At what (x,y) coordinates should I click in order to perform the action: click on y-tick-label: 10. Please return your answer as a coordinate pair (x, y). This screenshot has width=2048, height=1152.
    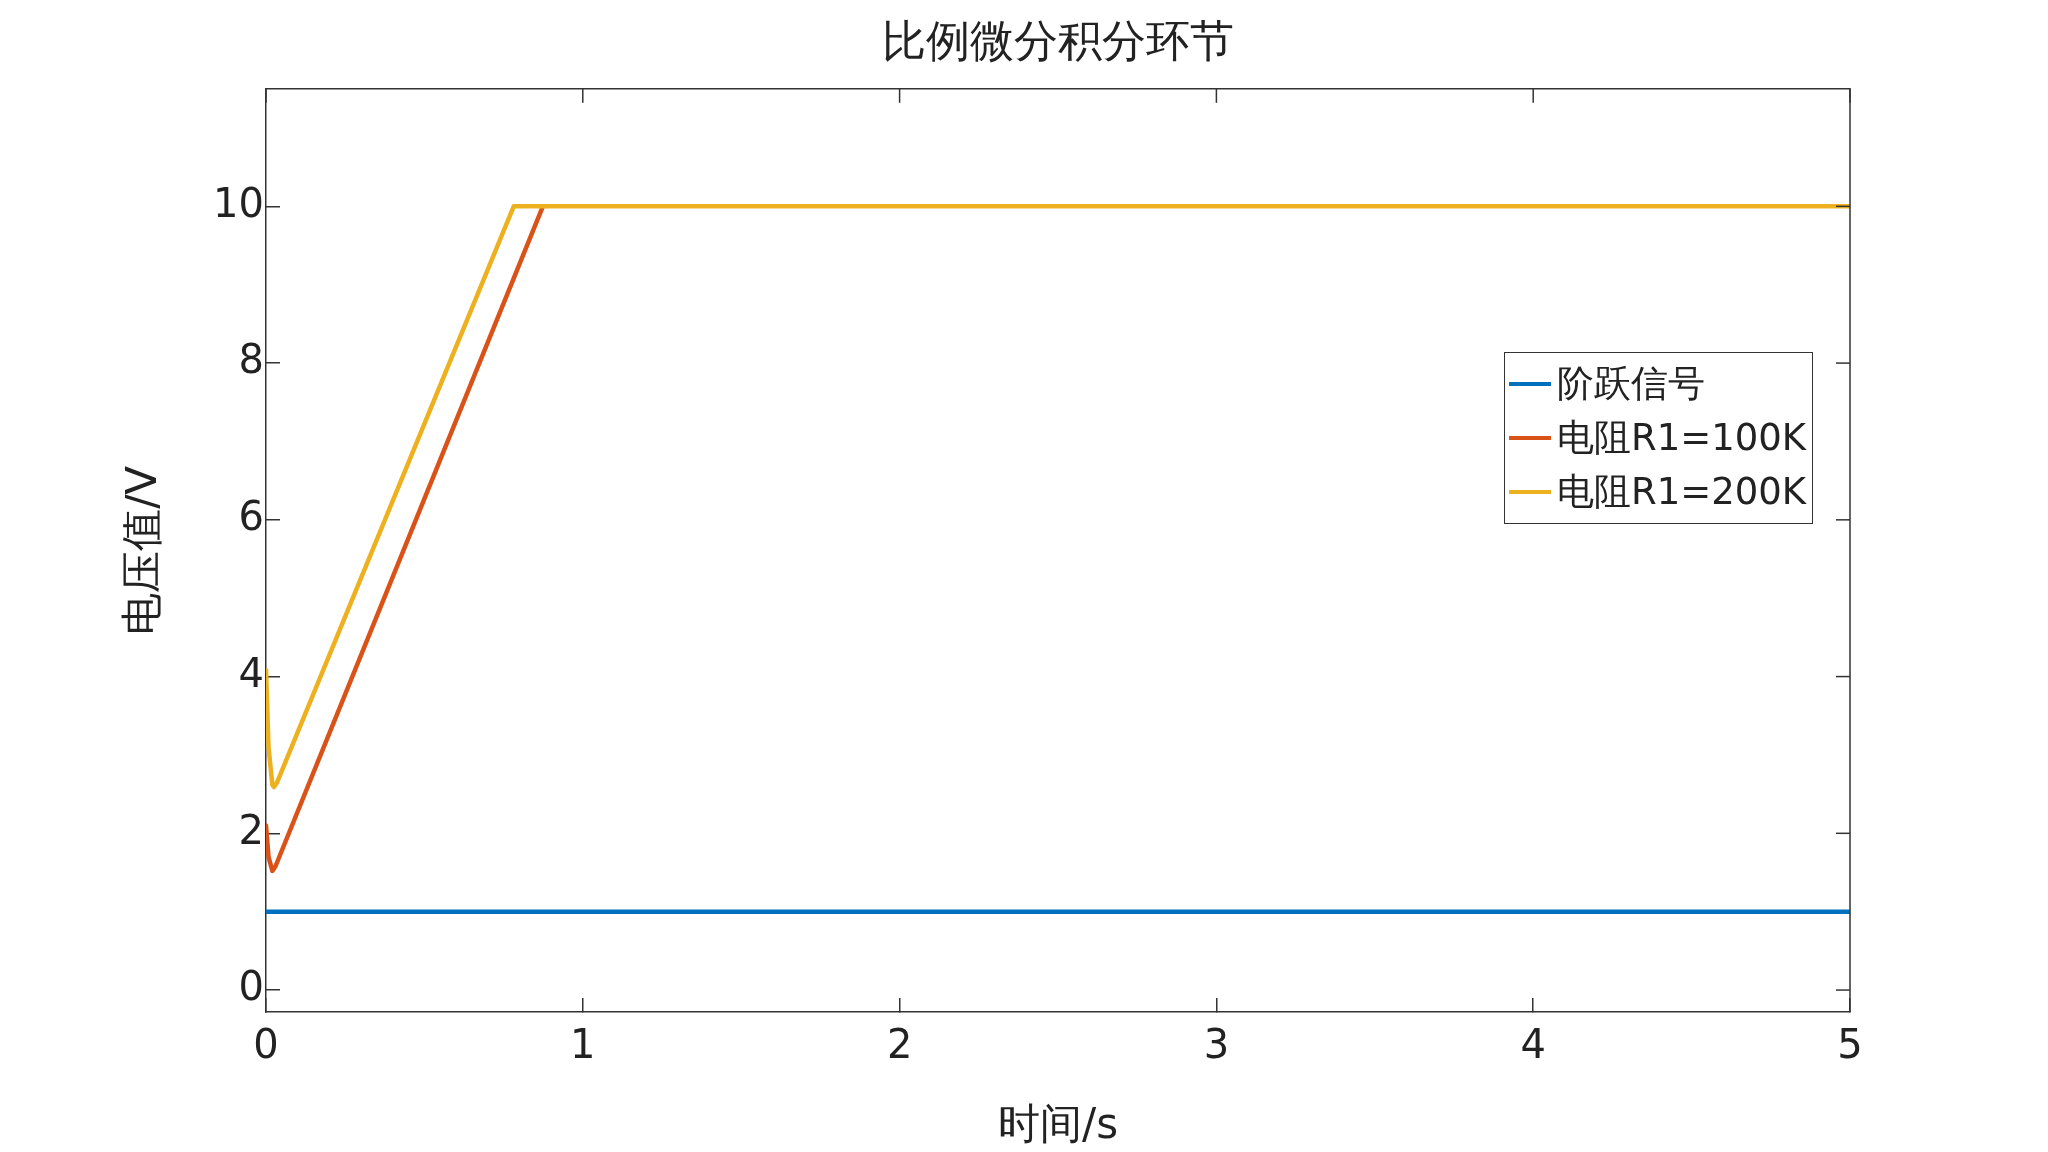
    Looking at the image, I should click on (238, 202).